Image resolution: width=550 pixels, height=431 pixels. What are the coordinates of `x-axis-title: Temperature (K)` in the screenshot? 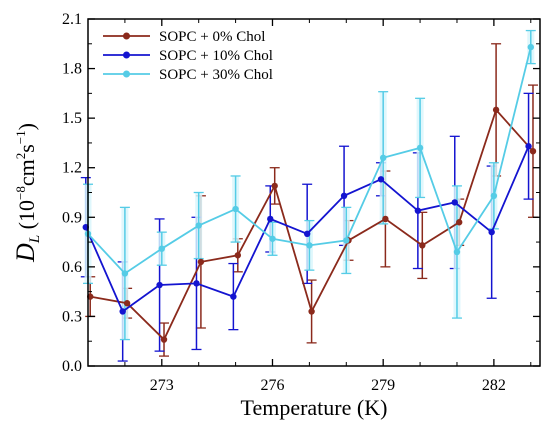 It's located at (314, 407).